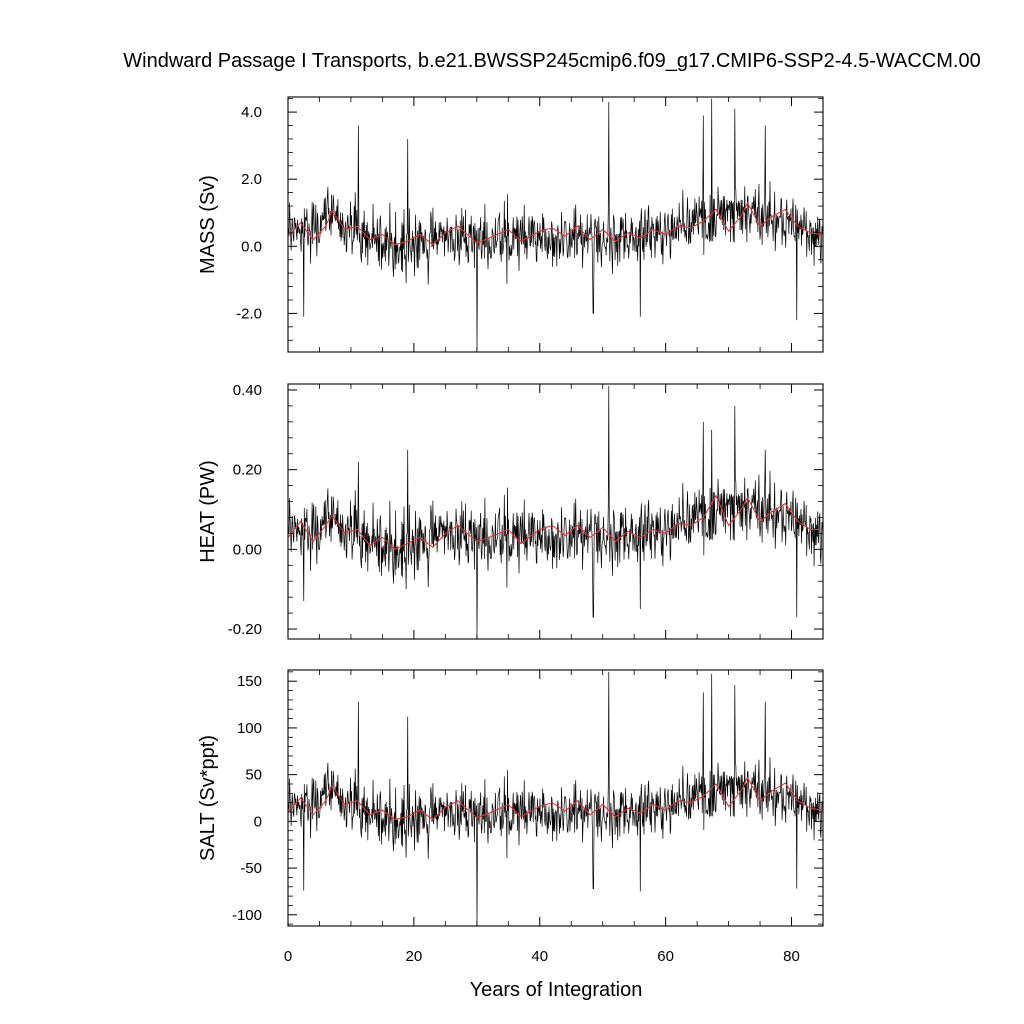  What do you see at coordinates (247, 470) in the screenshot?
I see `ytick-label-heat: 0.20` at bounding box center [247, 470].